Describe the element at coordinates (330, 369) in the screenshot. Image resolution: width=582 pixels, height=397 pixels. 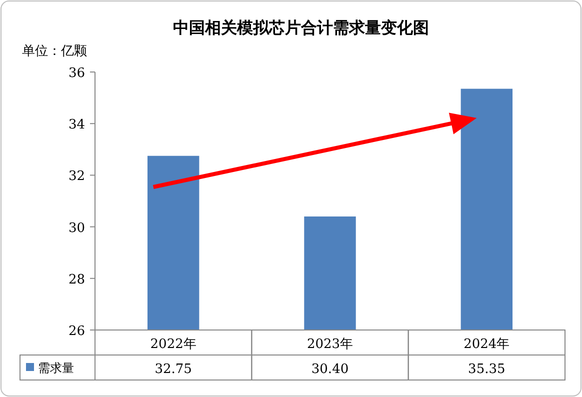
I see `data-label: 30.40` at that location.